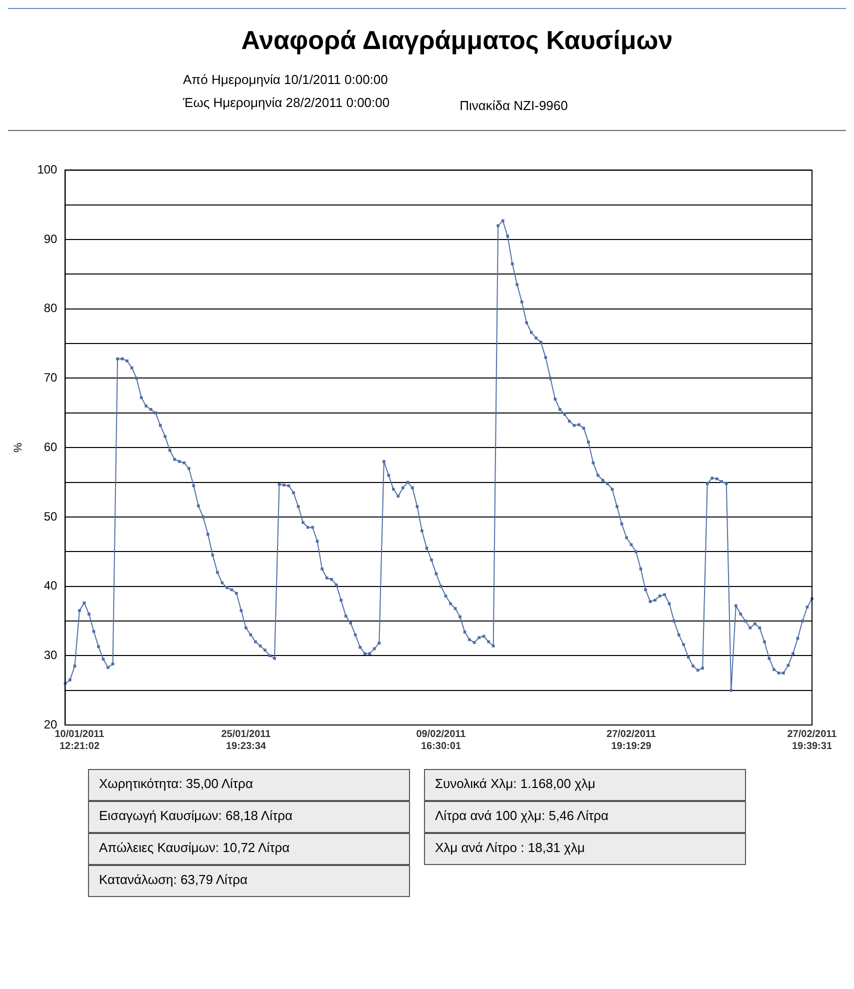 This screenshot has height=989, width=854. Describe the element at coordinates (585, 785) in the screenshot. I see `text: Συνολικά Χλμ: 1.168,00 χλμ` at that location.